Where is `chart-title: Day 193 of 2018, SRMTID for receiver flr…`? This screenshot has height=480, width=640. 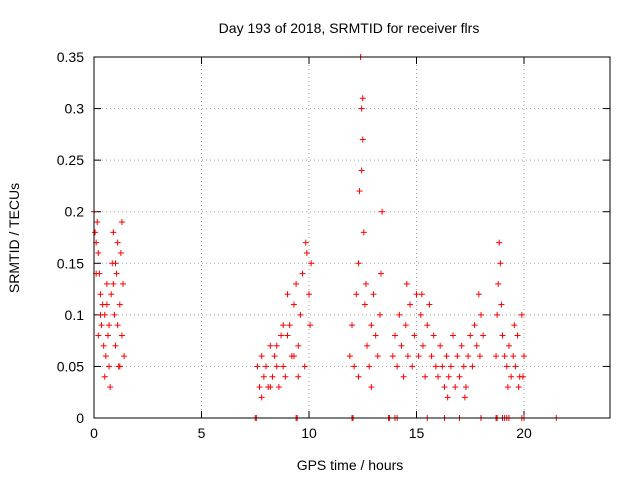
chart-title: Day 193 of 2018, SRMTID for receiver flr… is located at coordinates (349, 28).